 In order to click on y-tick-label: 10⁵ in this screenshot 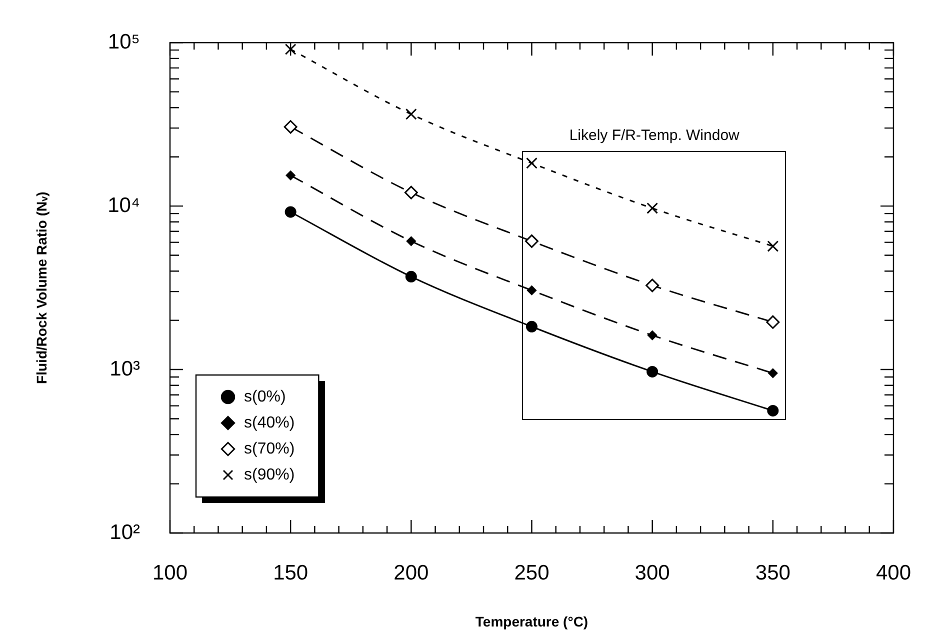, I will do `click(124, 42)`.